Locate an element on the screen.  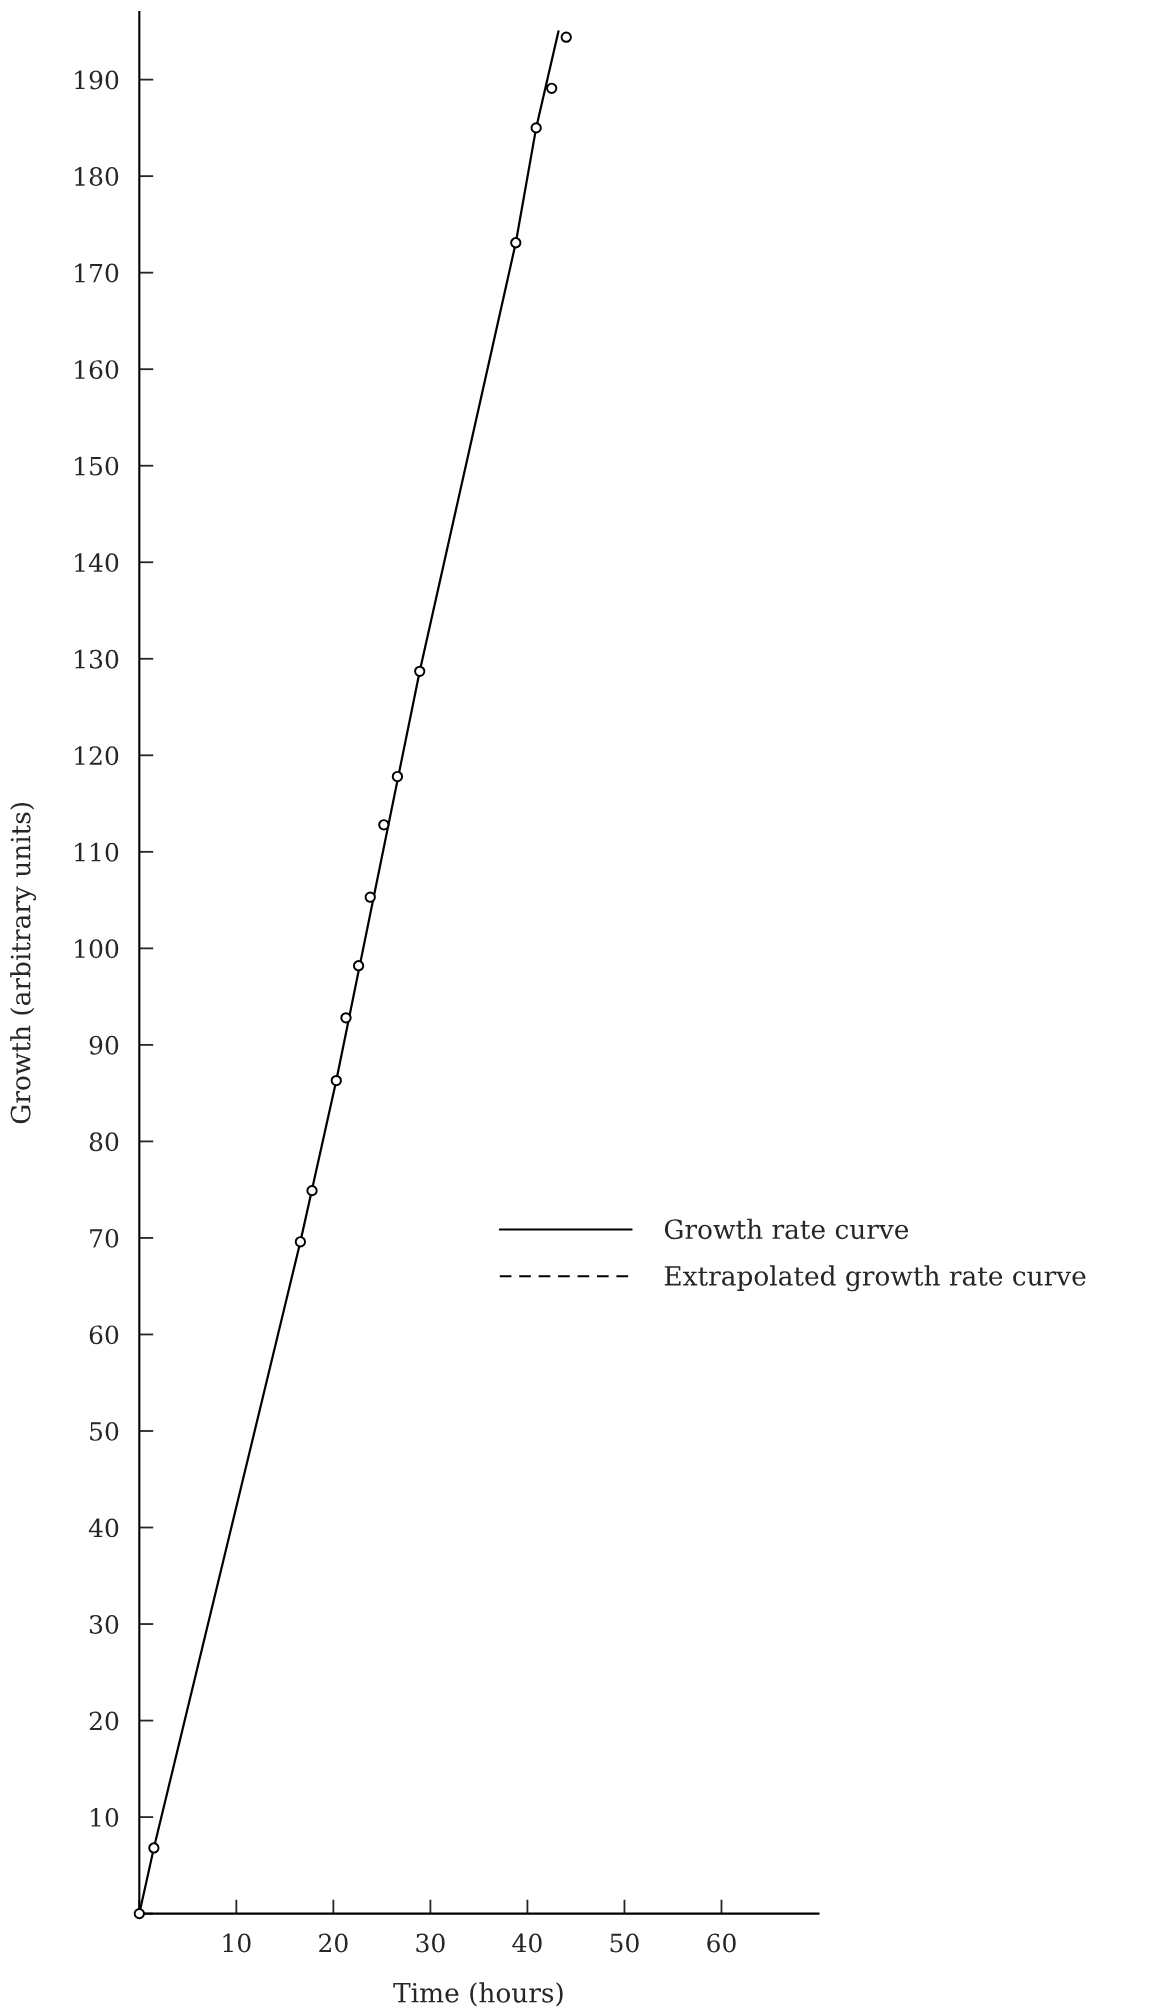
y-tick-label: 170 is located at coordinates (97, 273).